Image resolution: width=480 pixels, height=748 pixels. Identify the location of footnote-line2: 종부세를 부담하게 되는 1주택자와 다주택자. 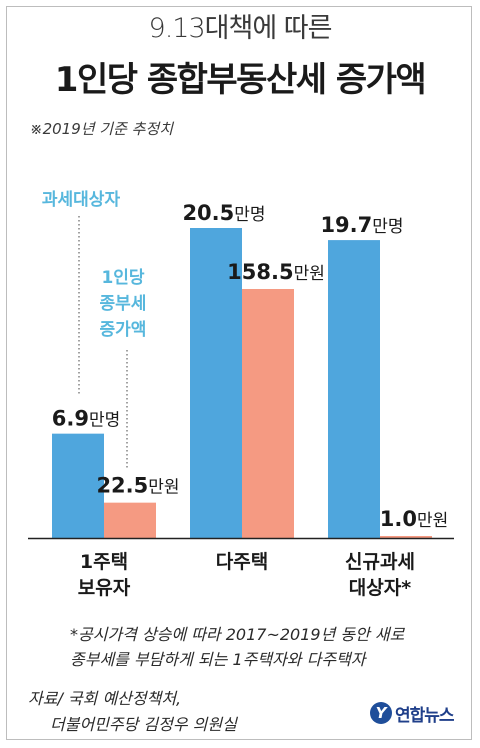
(218, 659).